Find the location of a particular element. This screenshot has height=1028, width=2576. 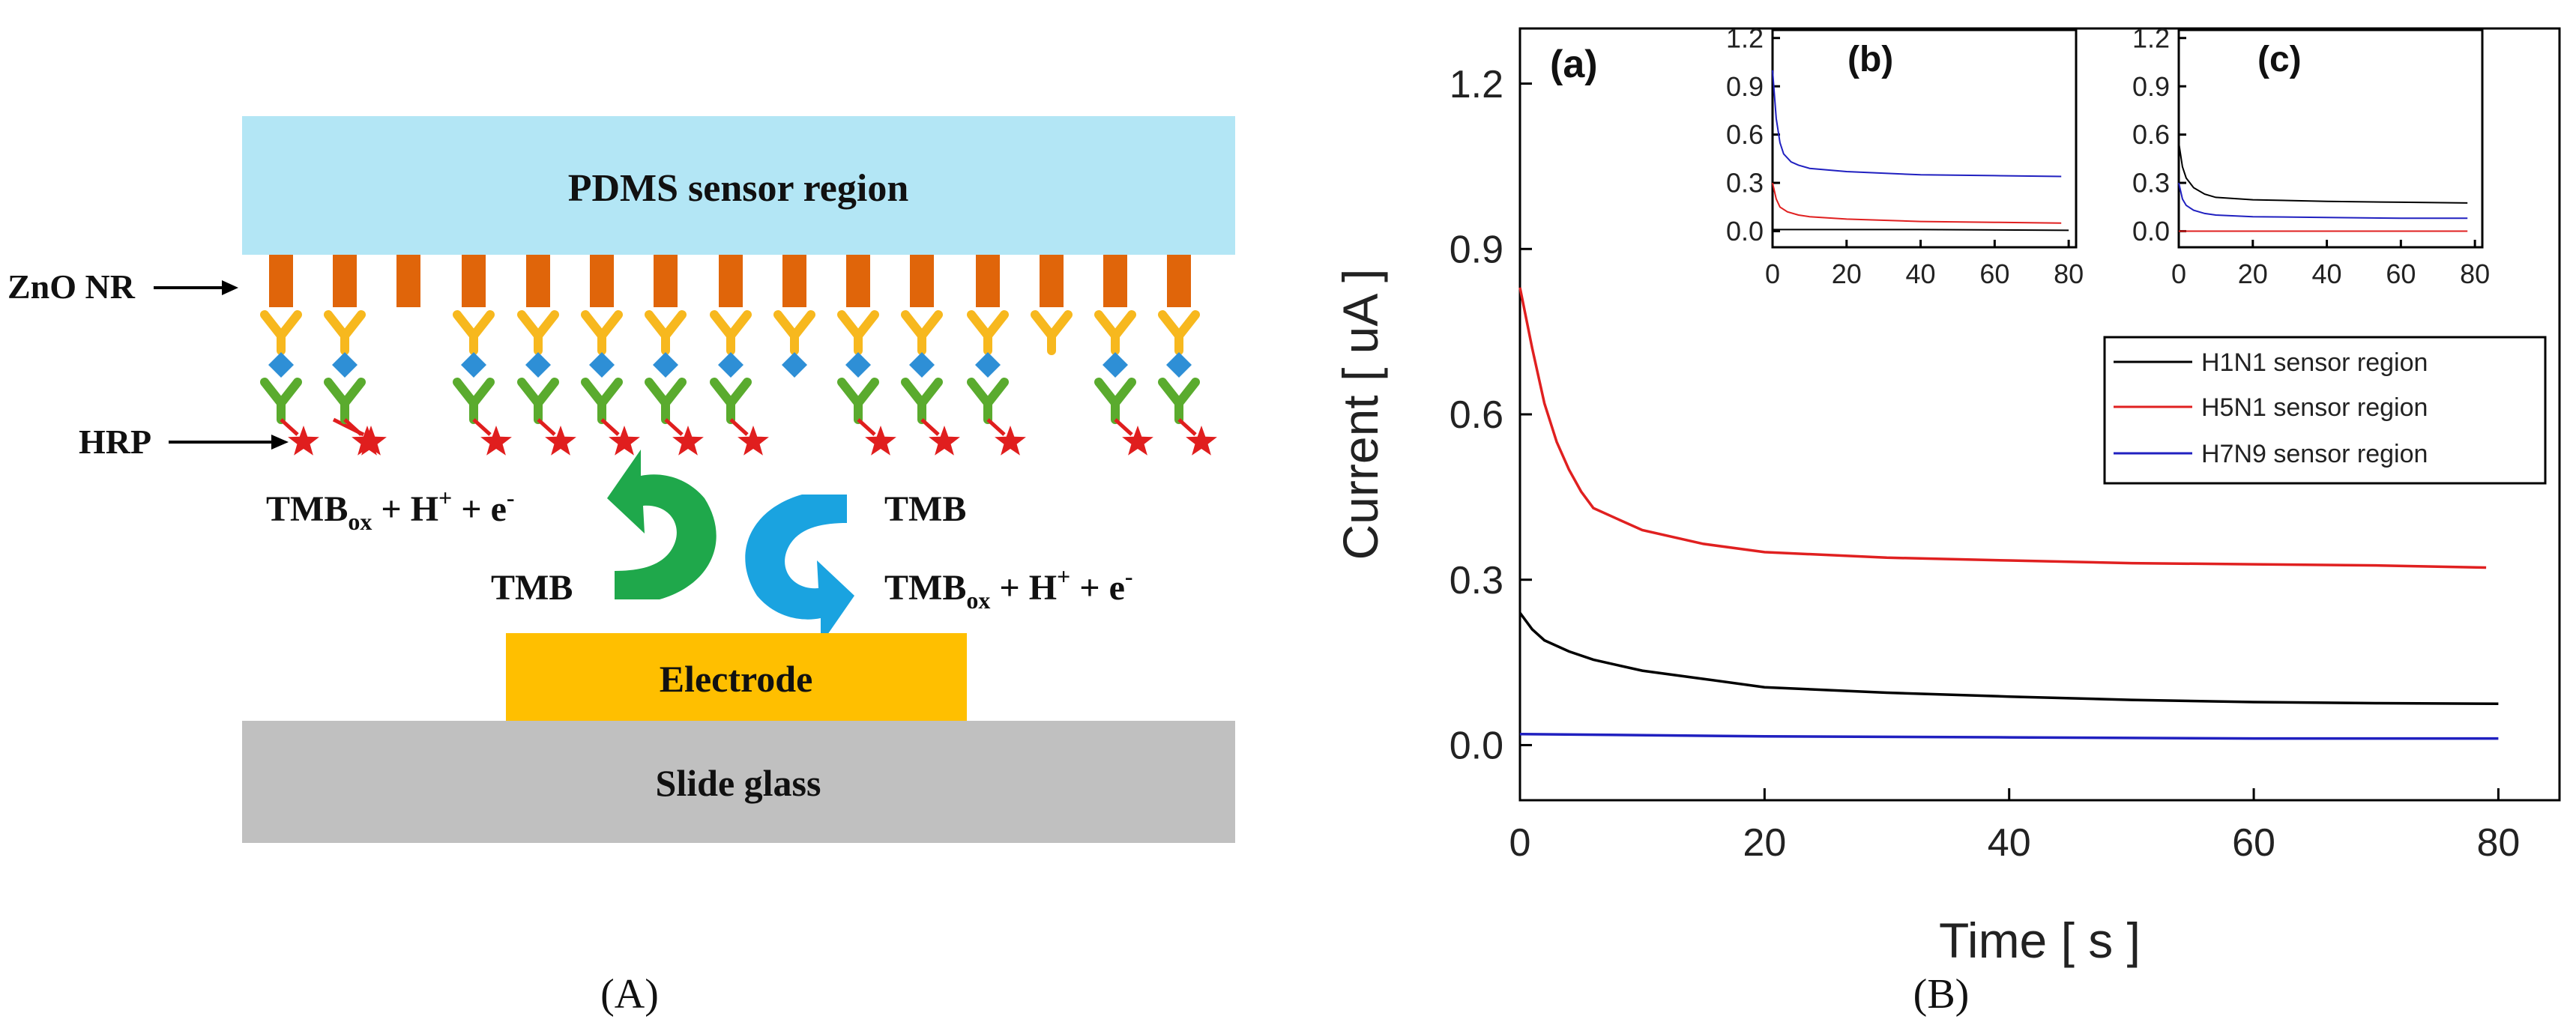

inset_b-xtick-label: 80 is located at coordinates (2069, 273).